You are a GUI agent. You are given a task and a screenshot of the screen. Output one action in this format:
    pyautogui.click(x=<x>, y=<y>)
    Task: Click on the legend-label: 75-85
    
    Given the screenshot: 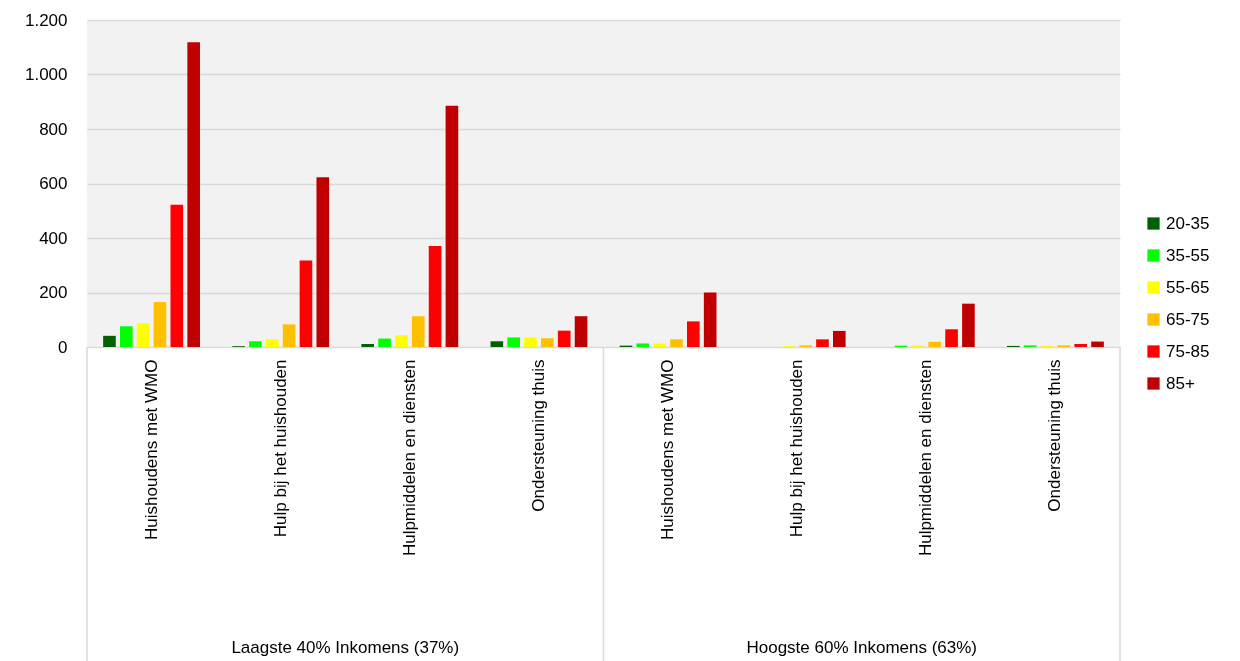 What is the action you would take?
    pyautogui.click(x=1188, y=351)
    